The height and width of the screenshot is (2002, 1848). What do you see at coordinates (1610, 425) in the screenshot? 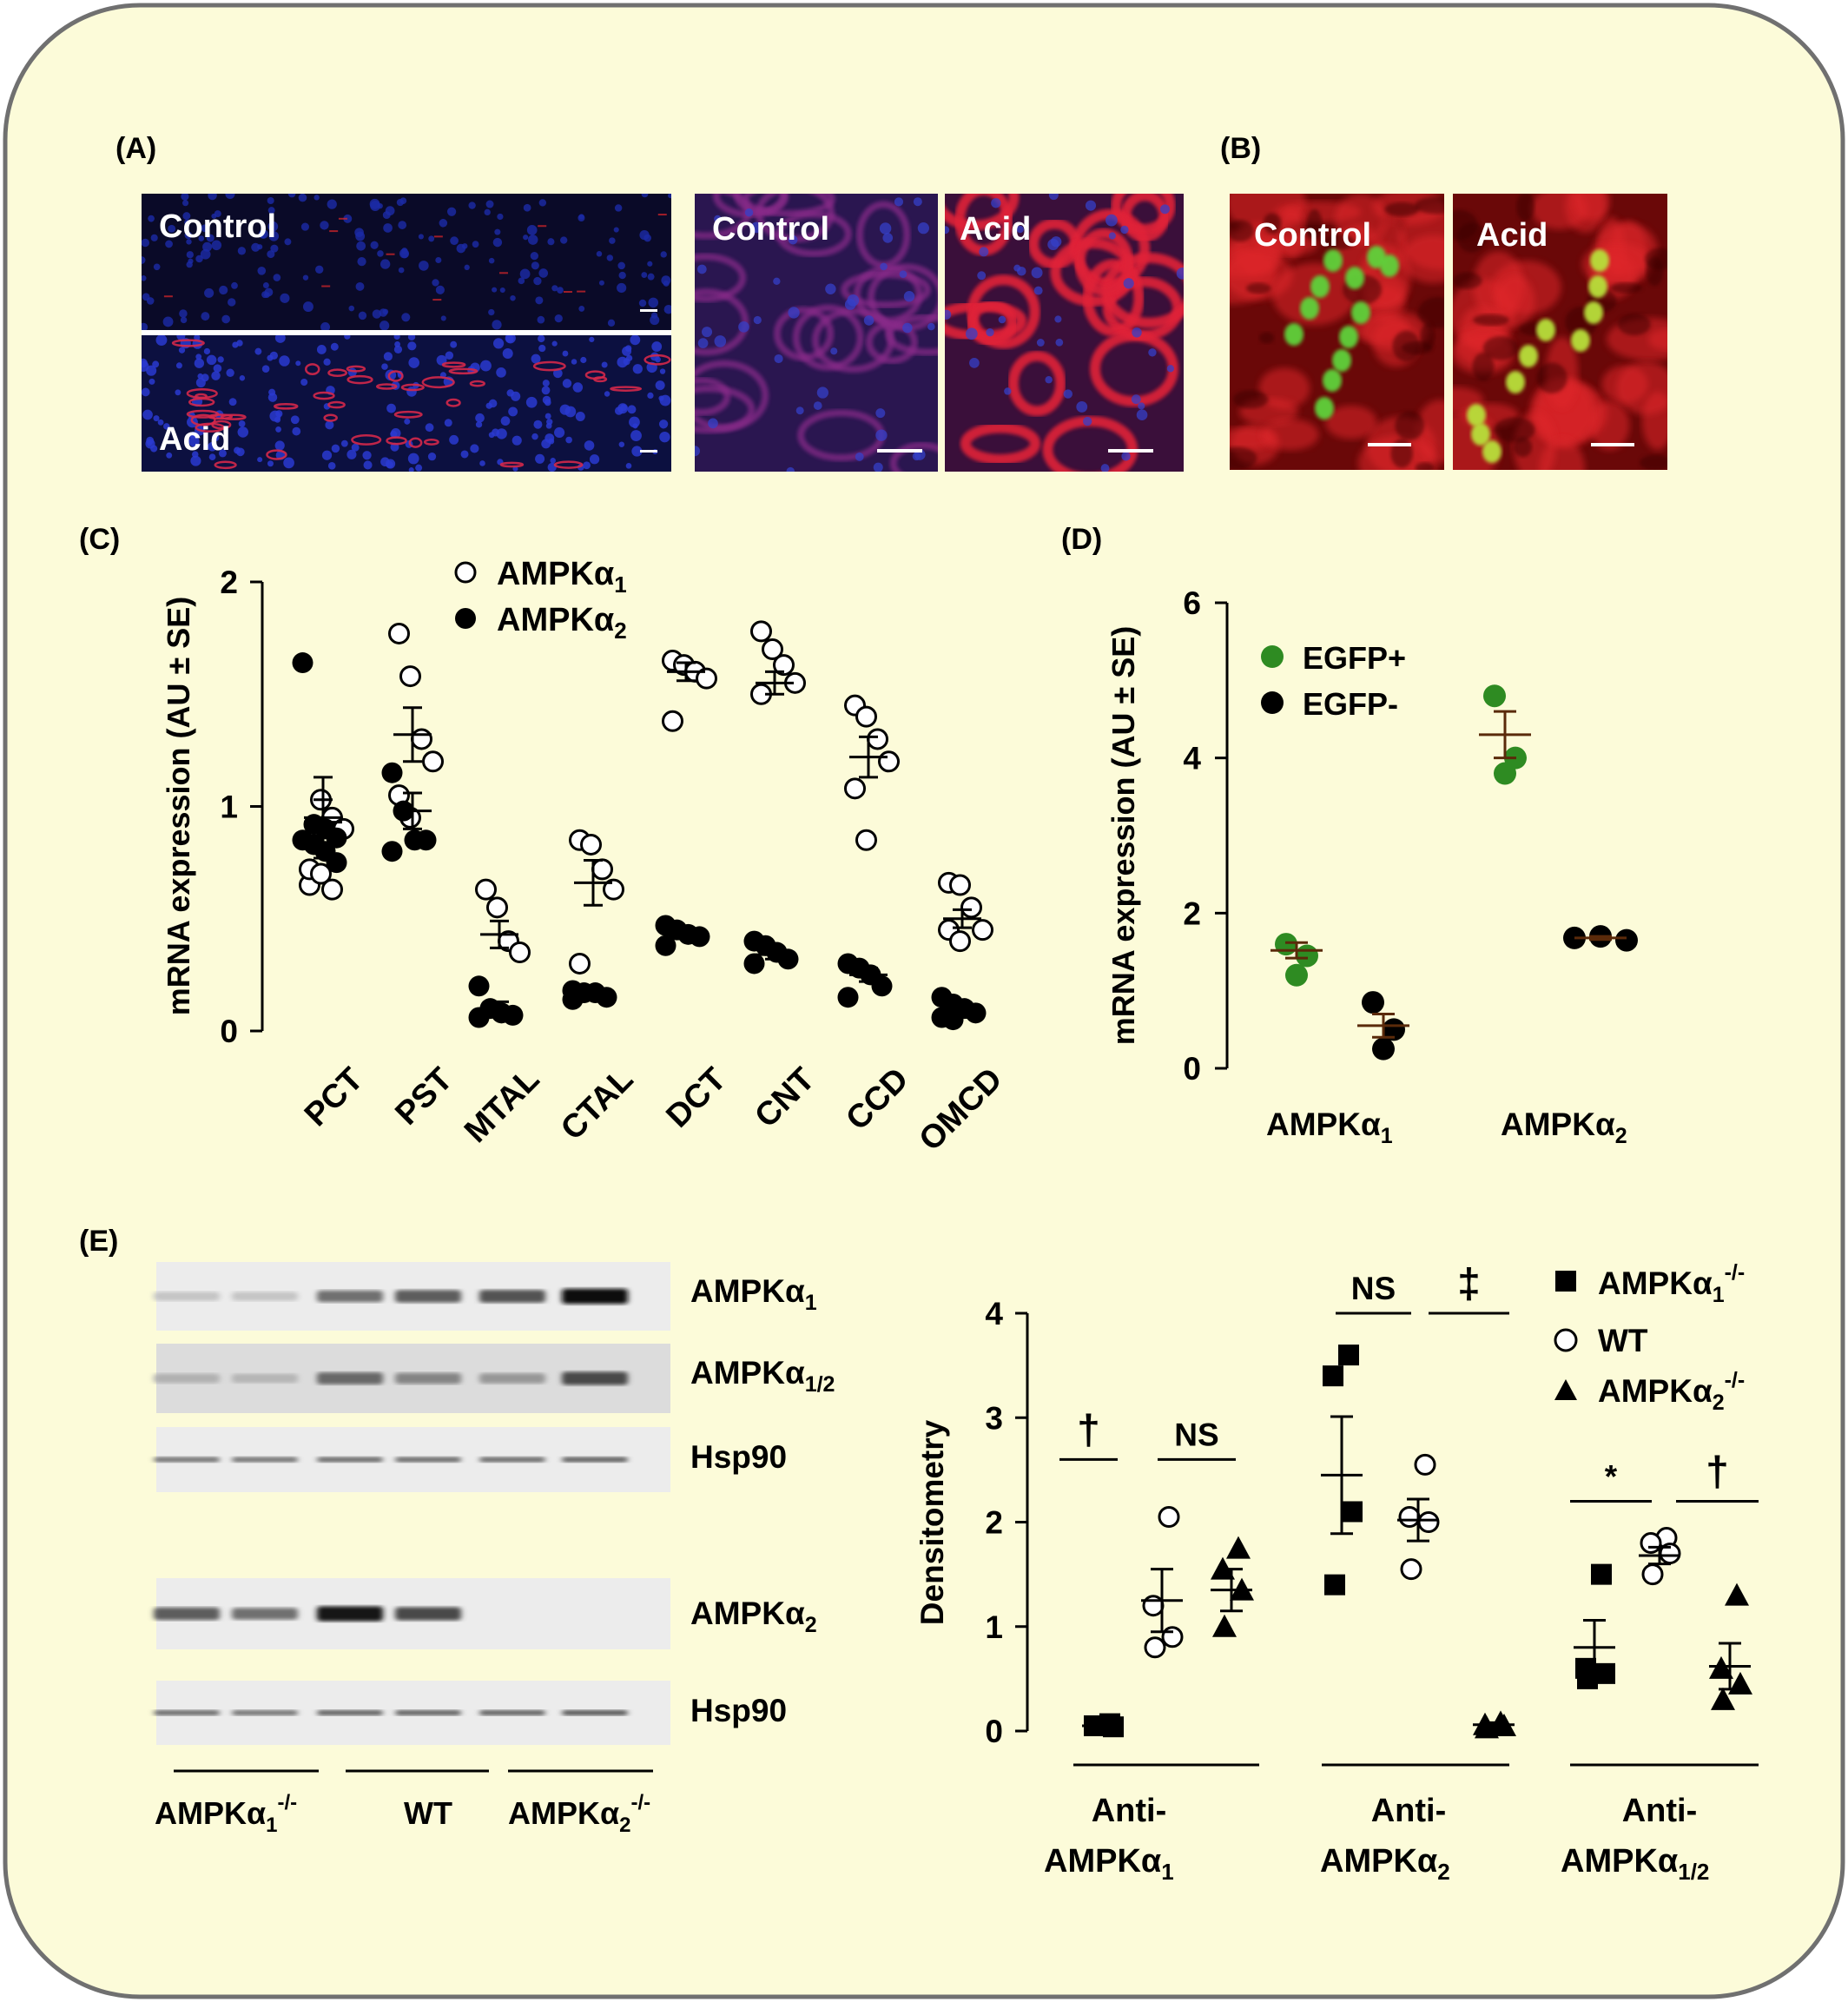
I see `tissue-stain` at bounding box center [1610, 425].